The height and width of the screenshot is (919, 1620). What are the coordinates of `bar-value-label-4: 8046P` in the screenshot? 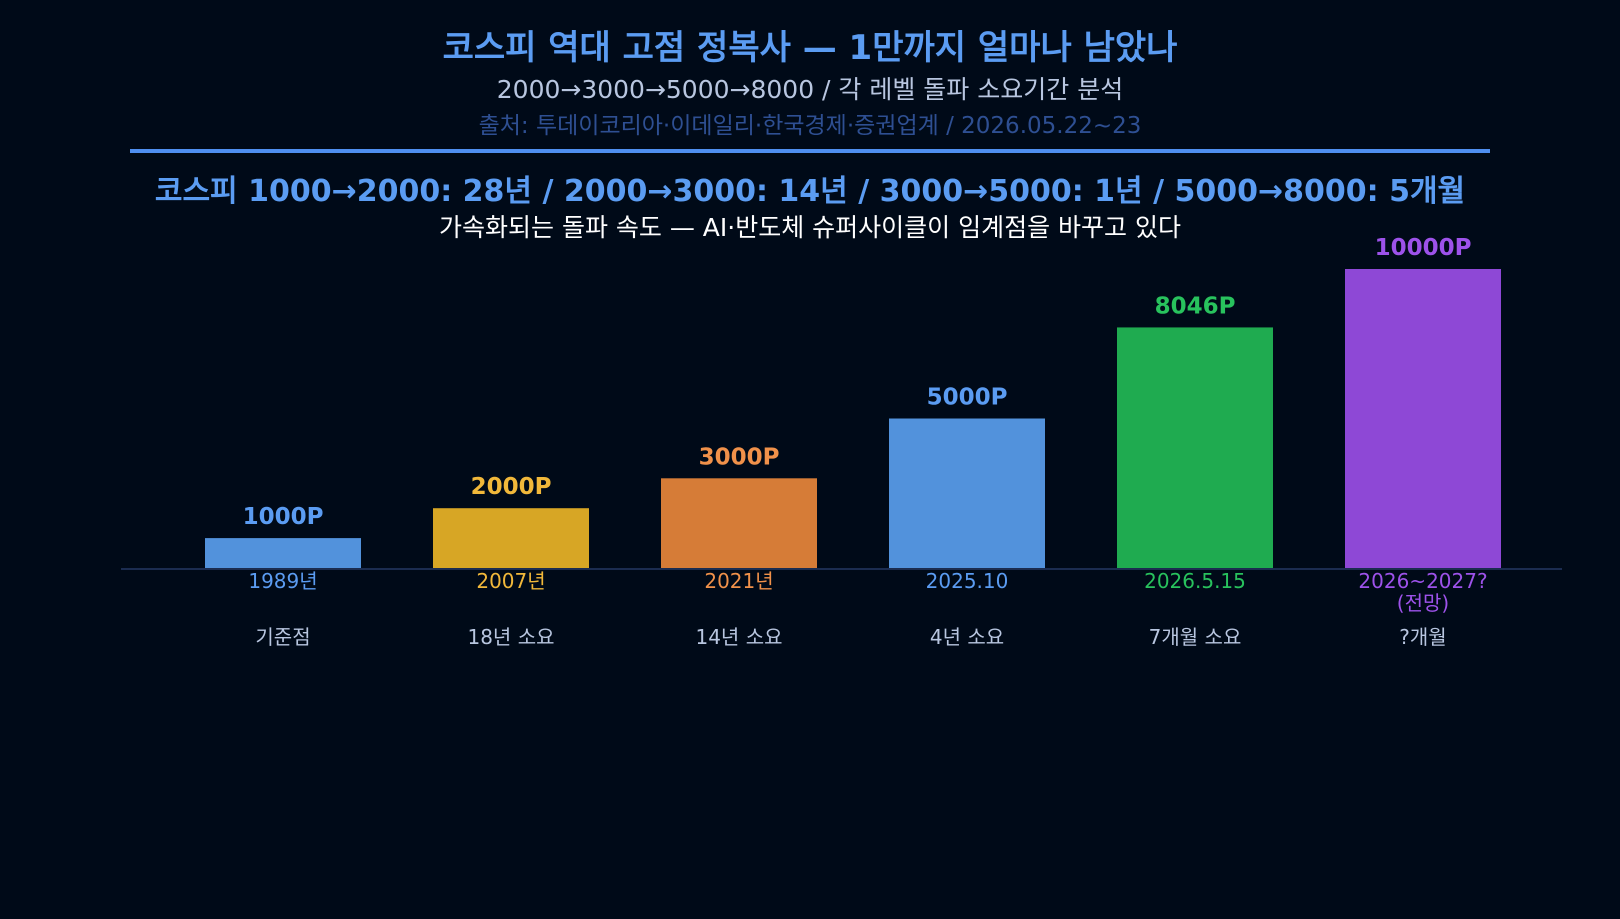 It's located at (1195, 306).